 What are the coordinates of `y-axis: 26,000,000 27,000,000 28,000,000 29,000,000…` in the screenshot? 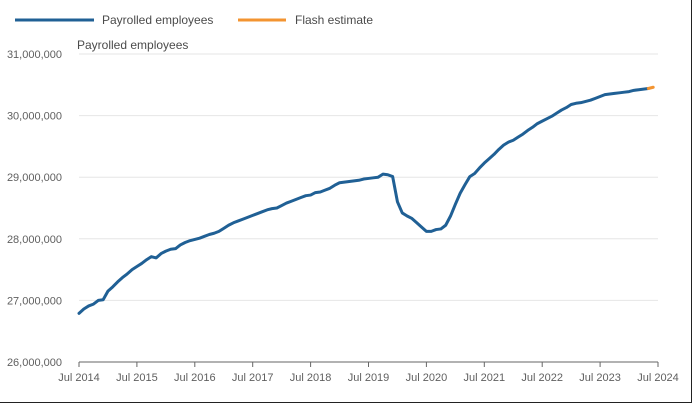 It's located at (34, 209).